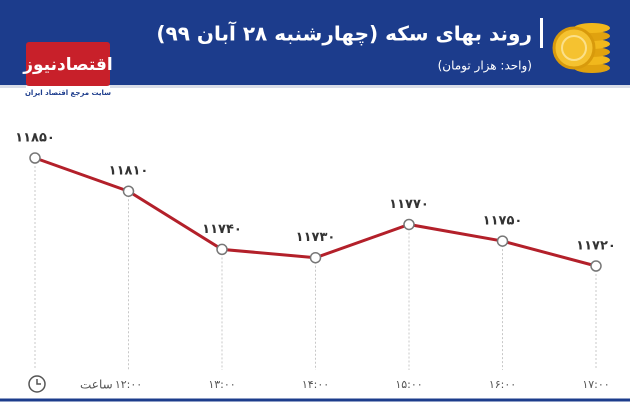  I want to click on value-label: ۱۱۷۲۰, so click(596, 246).